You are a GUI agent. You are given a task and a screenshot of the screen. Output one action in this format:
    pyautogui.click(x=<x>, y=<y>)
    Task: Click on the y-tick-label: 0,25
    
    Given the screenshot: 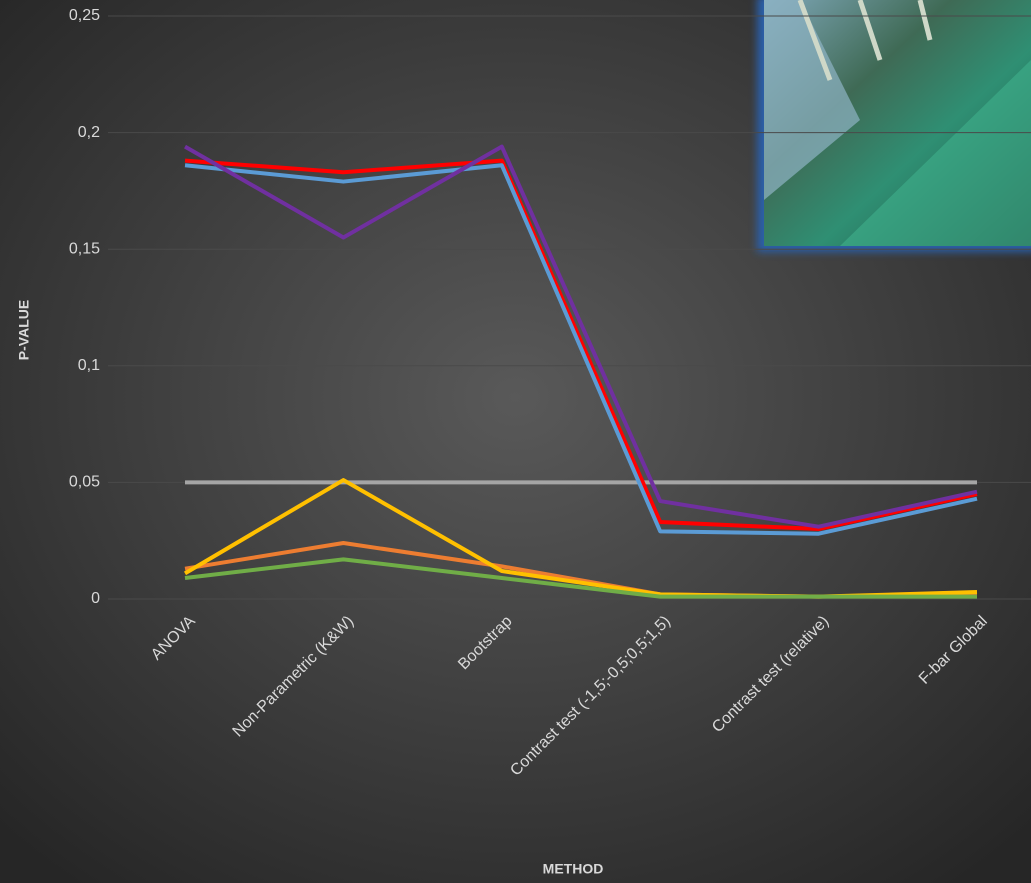 What is the action you would take?
    pyautogui.click(x=84, y=15)
    